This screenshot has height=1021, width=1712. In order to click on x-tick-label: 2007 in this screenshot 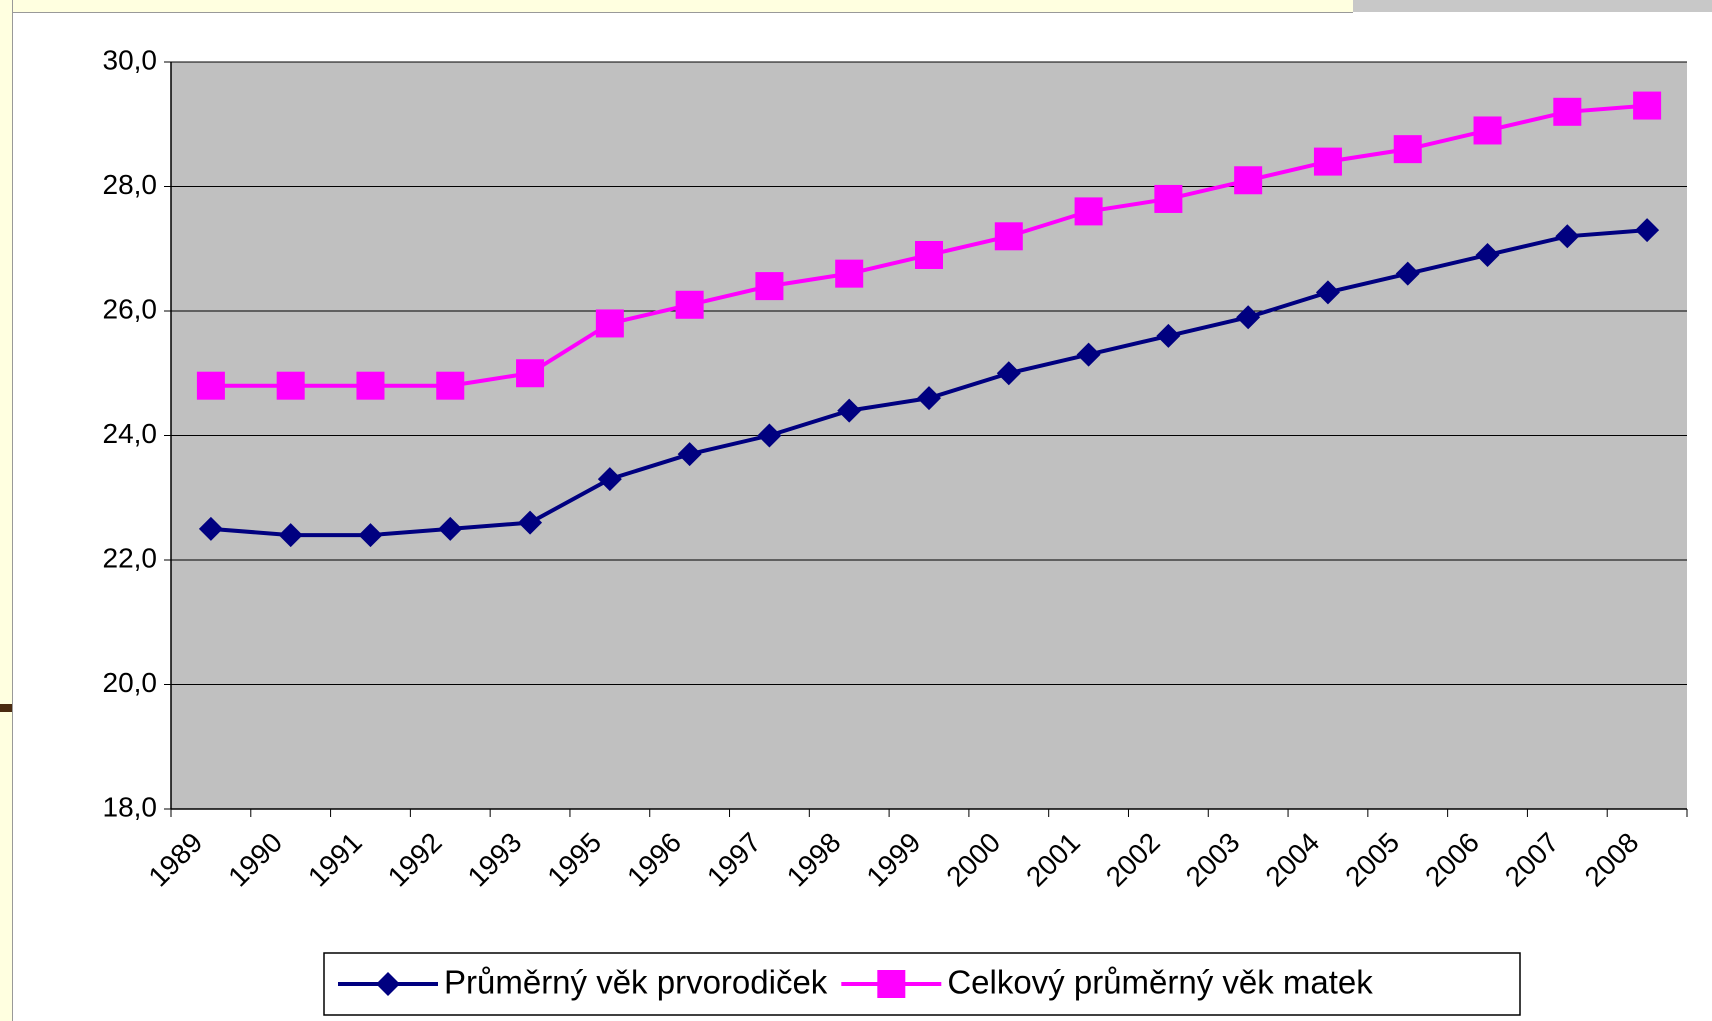, I will do `click(1532, 860)`.